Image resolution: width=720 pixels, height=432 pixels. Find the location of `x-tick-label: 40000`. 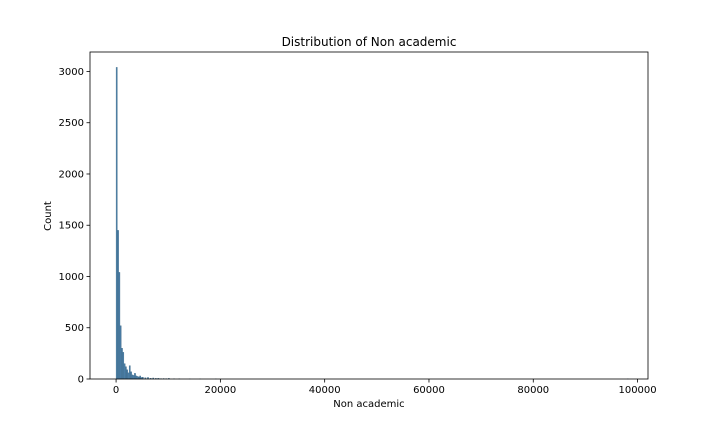

x-tick-label: 40000 is located at coordinates (325, 390).